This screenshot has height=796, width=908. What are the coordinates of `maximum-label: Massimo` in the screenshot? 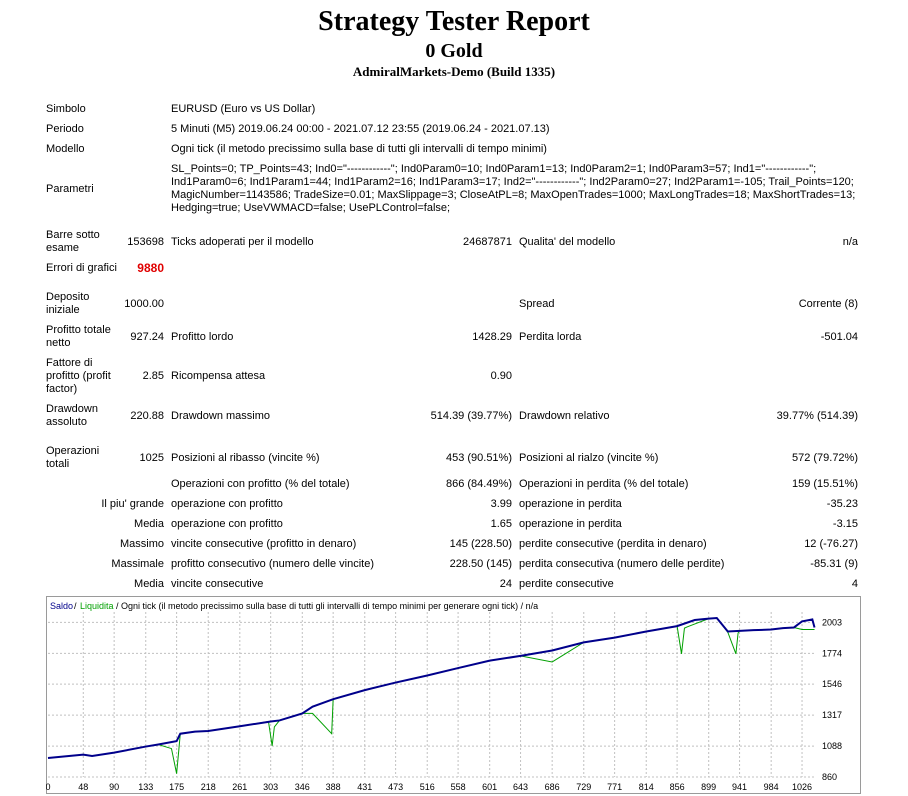 It's located at (141, 544).